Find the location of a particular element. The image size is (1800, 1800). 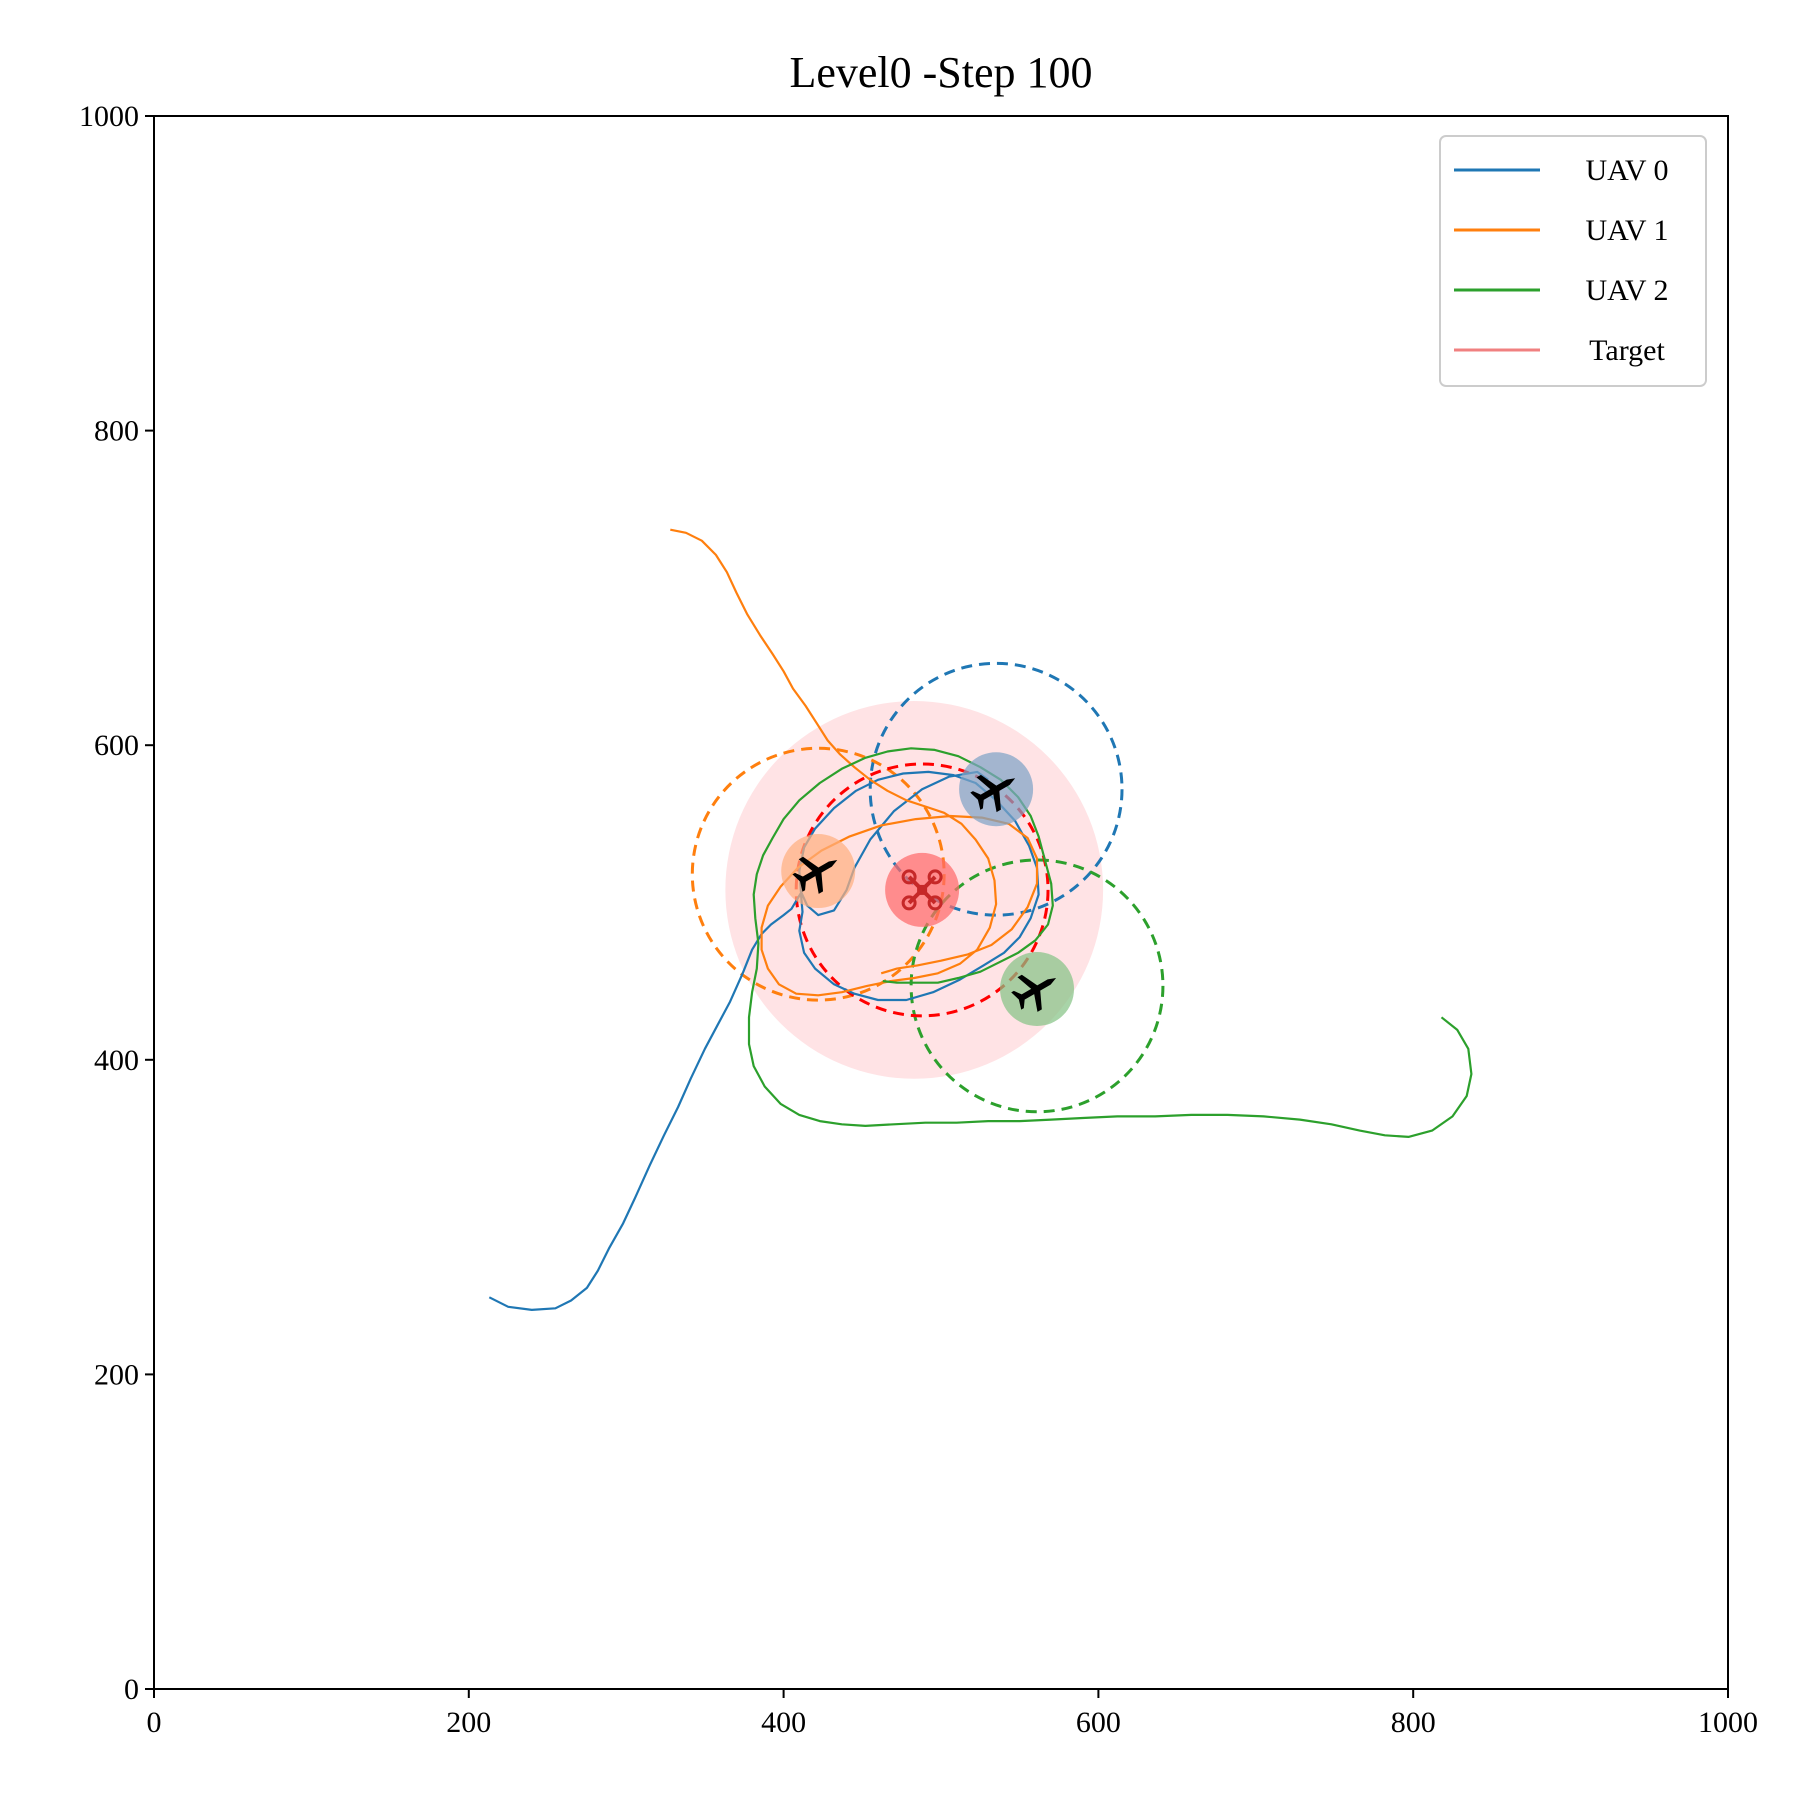

legend-entry-uav-2: UAV 2 is located at coordinates (1561, 290).